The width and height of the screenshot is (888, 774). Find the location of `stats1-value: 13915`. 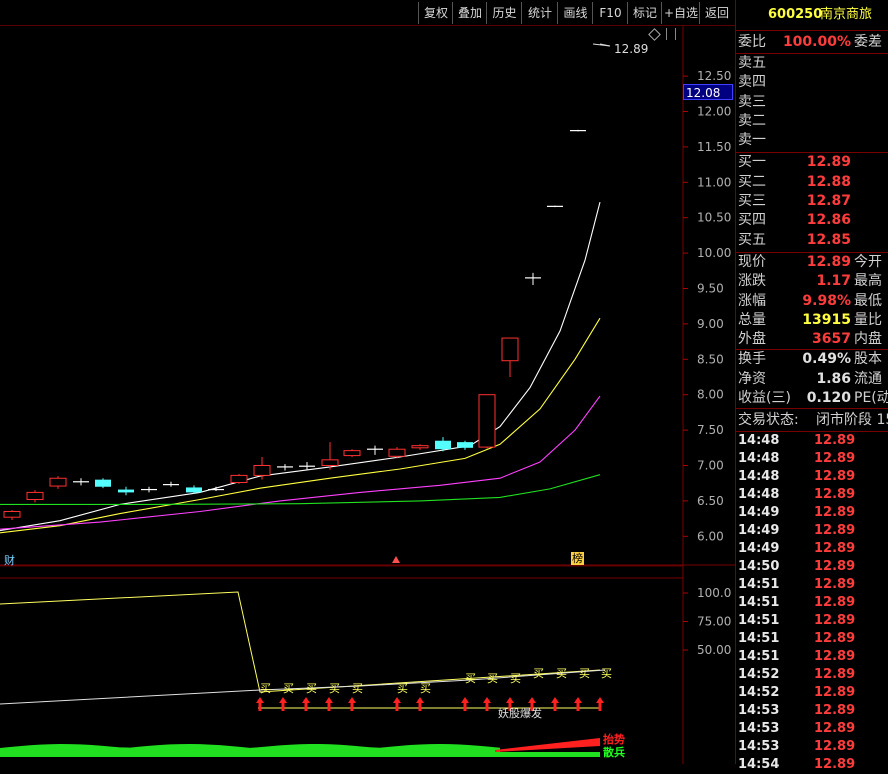

stats1-value: 13915 is located at coordinates (826, 319).